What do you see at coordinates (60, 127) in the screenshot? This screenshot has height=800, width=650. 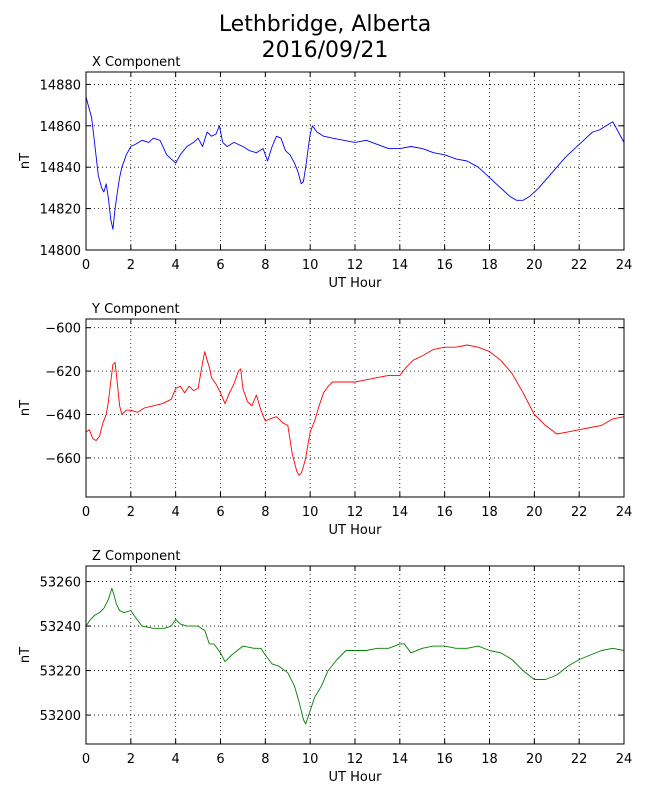 I see `y-tick-label: 14860` at bounding box center [60, 127].